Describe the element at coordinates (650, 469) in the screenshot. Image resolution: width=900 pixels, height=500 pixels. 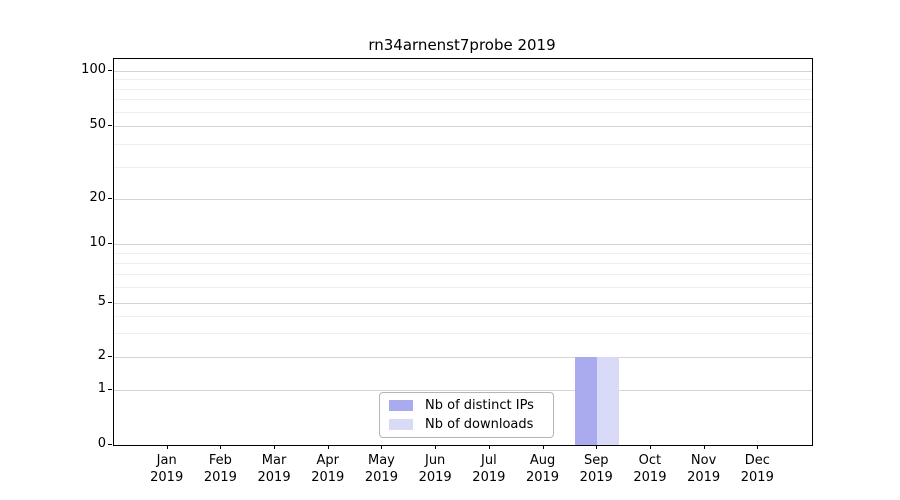
I see `x-axis-tick-label: Oct 2019` at that location.